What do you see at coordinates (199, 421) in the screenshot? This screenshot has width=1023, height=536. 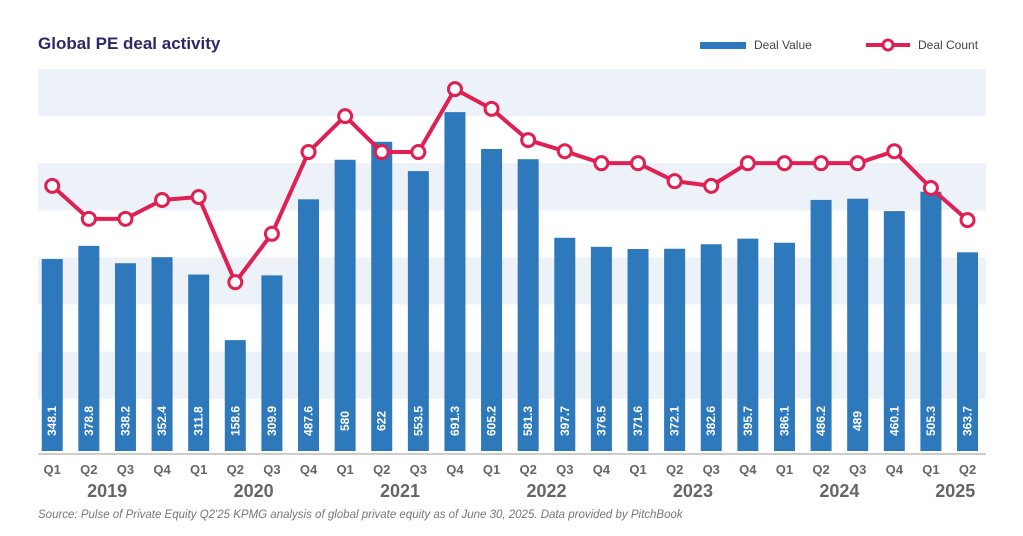 I see `bar-value-label: 311.8` at bounding box center [199, 421].